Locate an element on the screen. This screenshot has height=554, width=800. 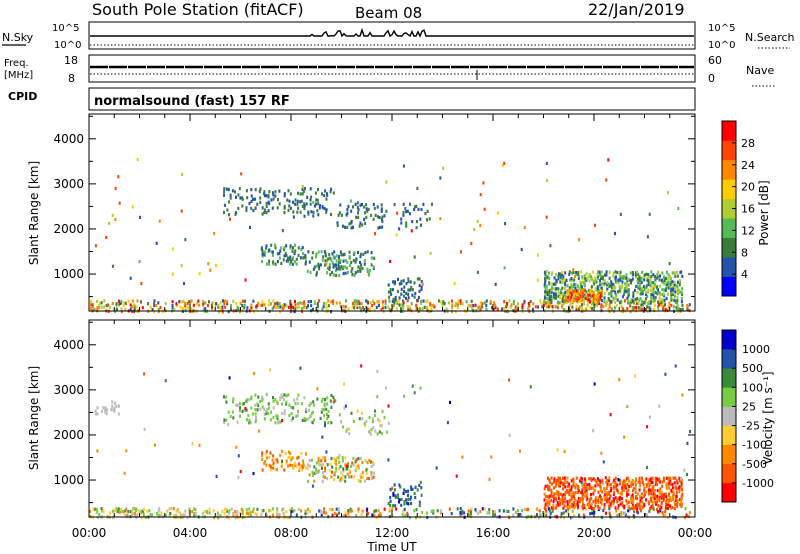
cpid-label: CPID is located at coordinates (22, 96).